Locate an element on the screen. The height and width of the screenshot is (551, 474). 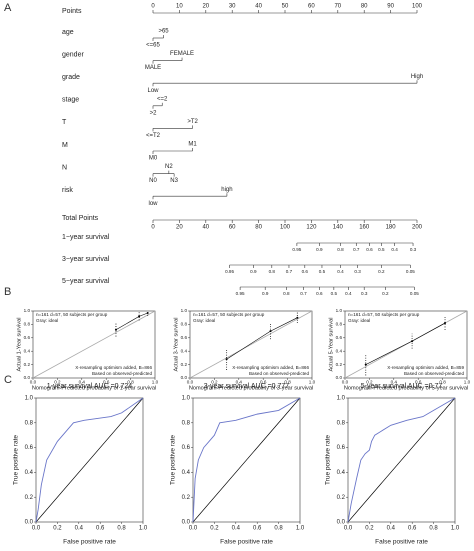
row-name: M is located at coordinates (65, 145).